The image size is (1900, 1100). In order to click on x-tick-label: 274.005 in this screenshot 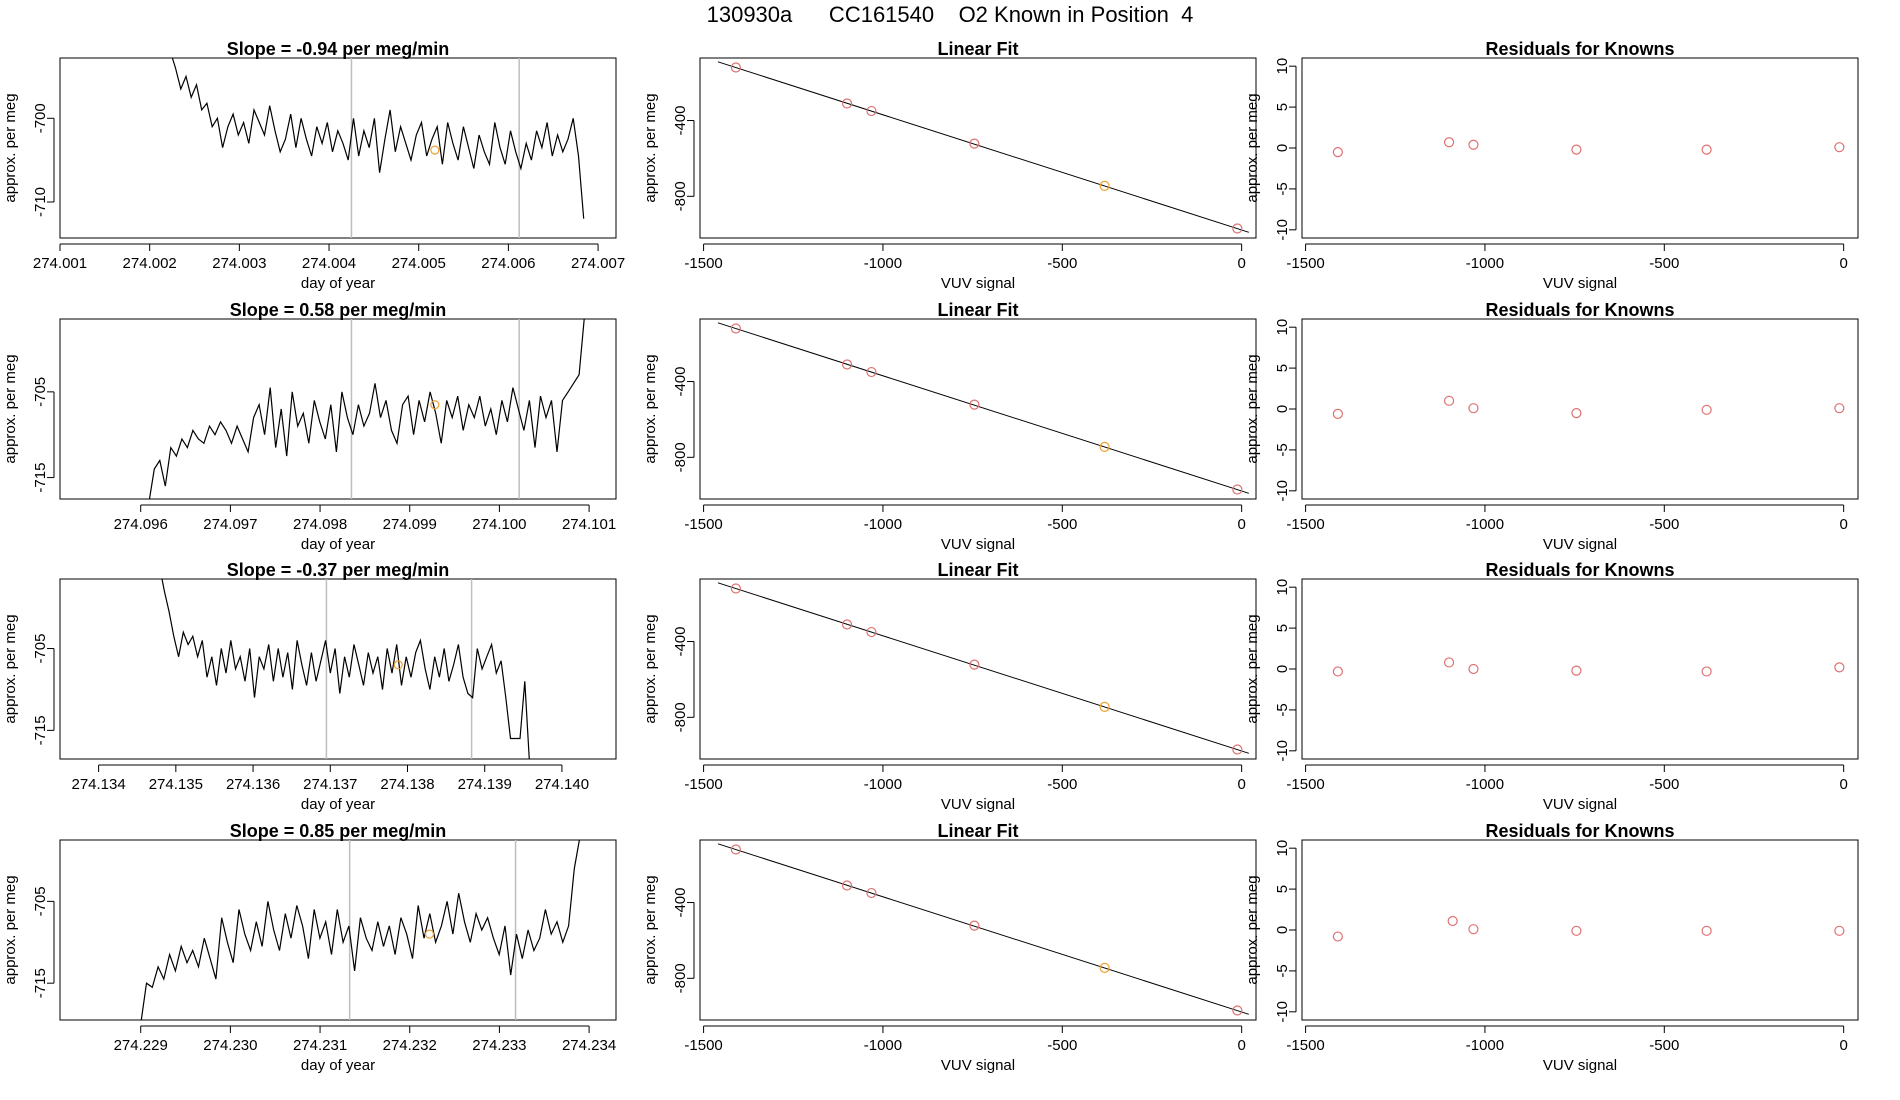, I will do `click(419, 263)`.